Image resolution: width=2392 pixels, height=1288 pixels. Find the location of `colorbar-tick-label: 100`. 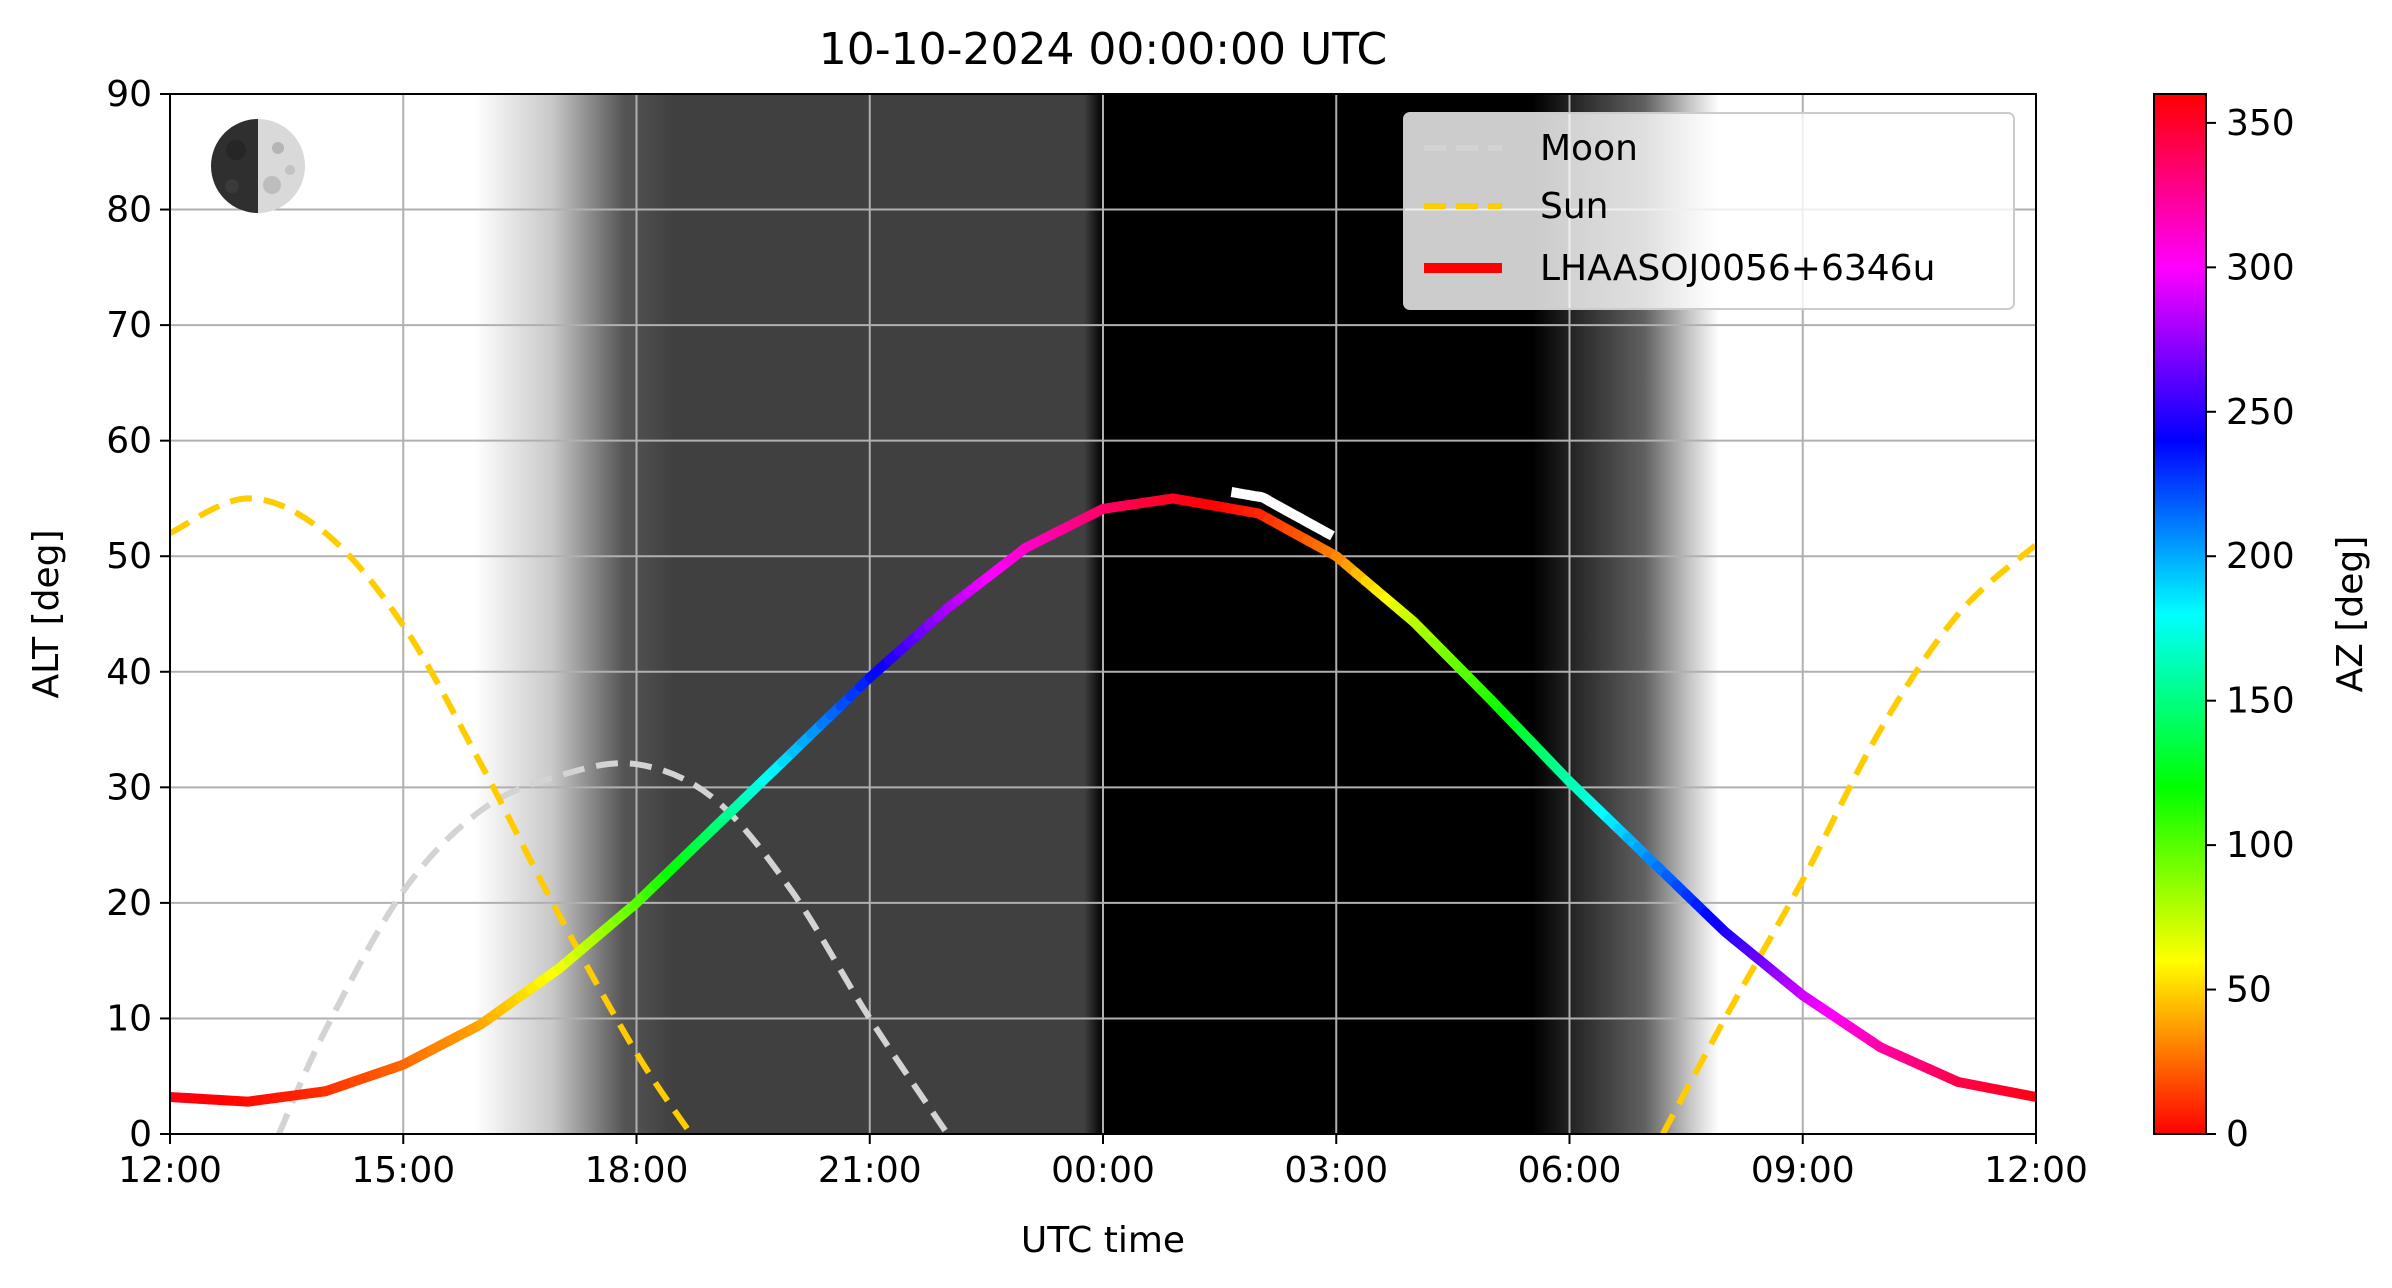

colorbar-tick-label: 100 is located at coordinates (2260, 845).